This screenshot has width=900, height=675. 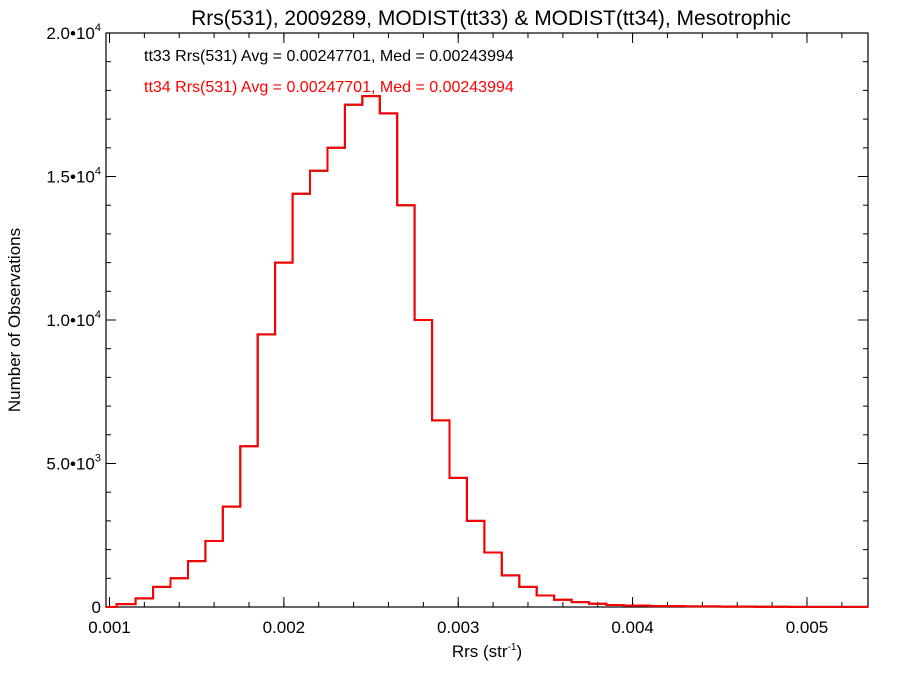 I want to click on y-axis-label: Number of Observations, so click(x=14, y=320).